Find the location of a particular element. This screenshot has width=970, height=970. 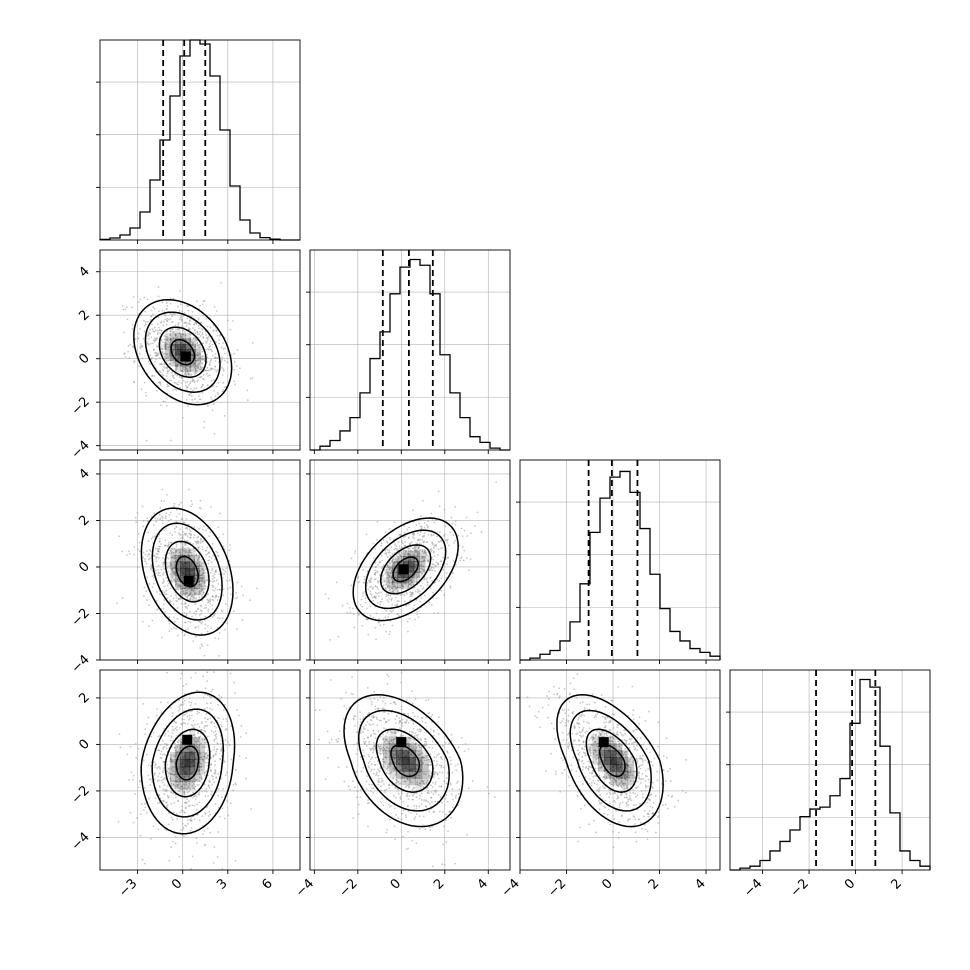

contour-line is located at coordinates (187, 571).